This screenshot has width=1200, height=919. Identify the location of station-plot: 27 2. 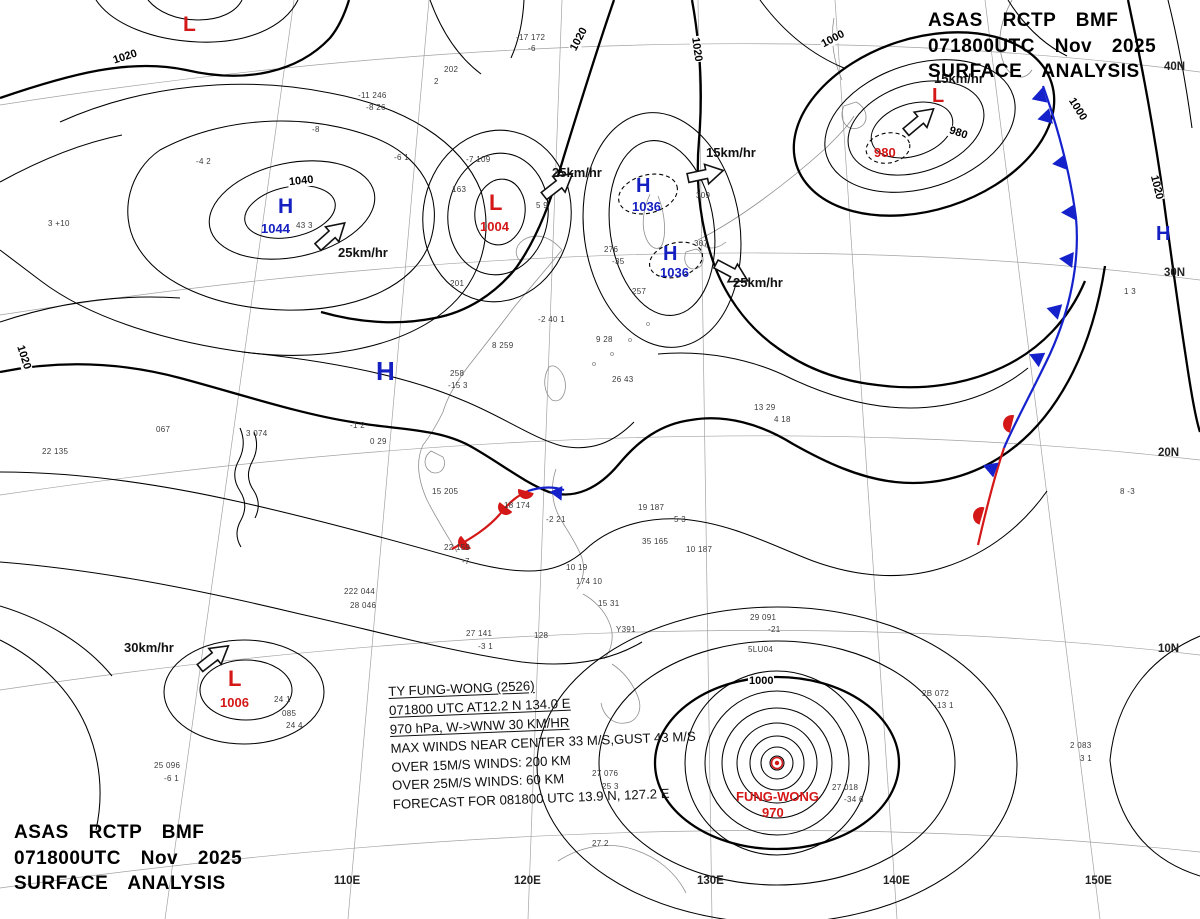
(600, 843).